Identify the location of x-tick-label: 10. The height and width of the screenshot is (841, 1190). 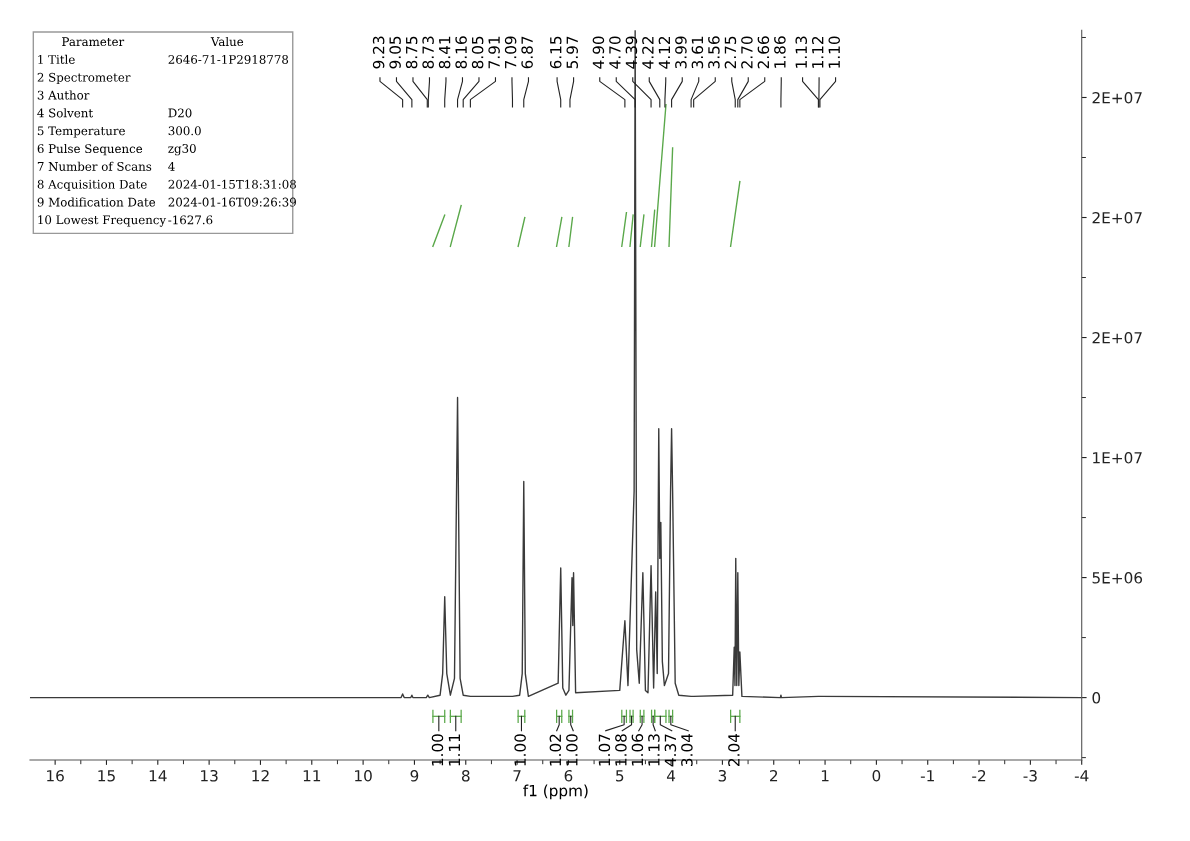
(363, 776).